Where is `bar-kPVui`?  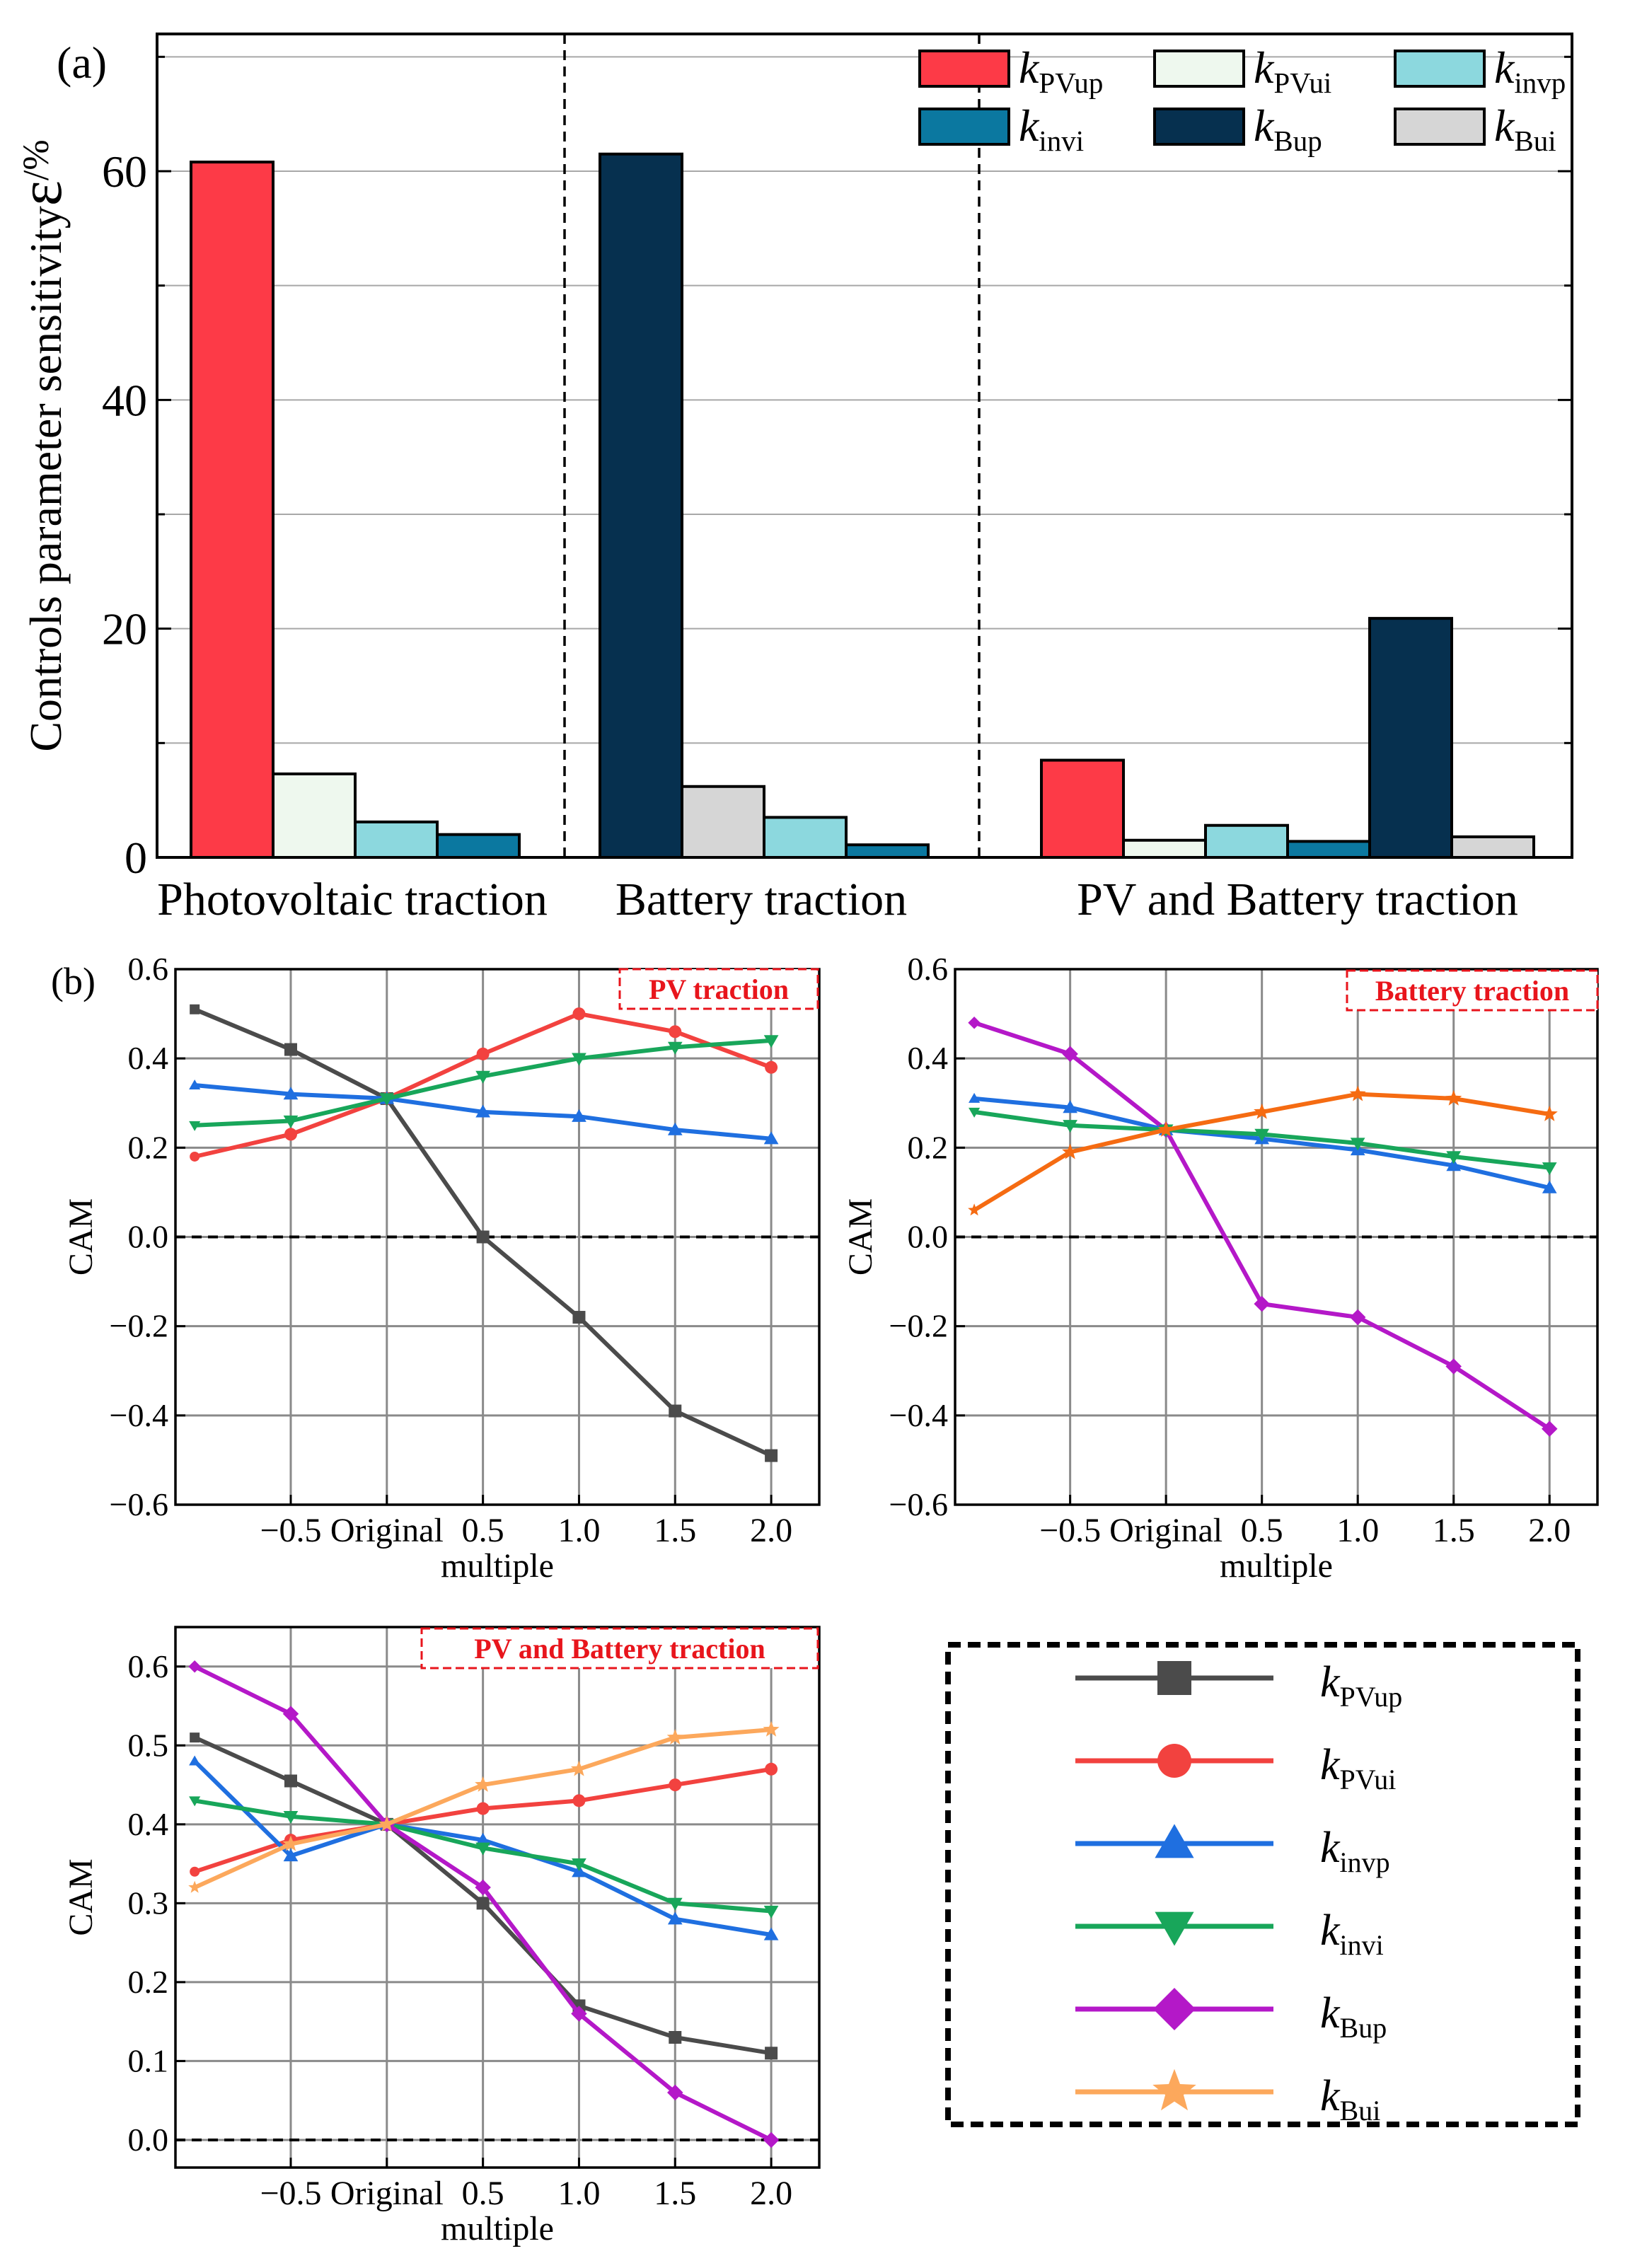
bar-kPVui is located at coordinates (1165, 849).